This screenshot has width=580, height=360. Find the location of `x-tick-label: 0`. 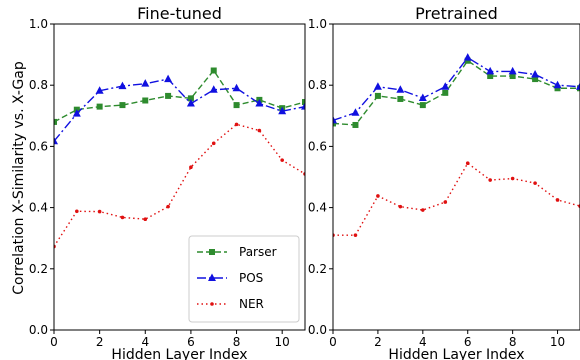

x-tick-label: 0 is located at coordinates (333, 342).